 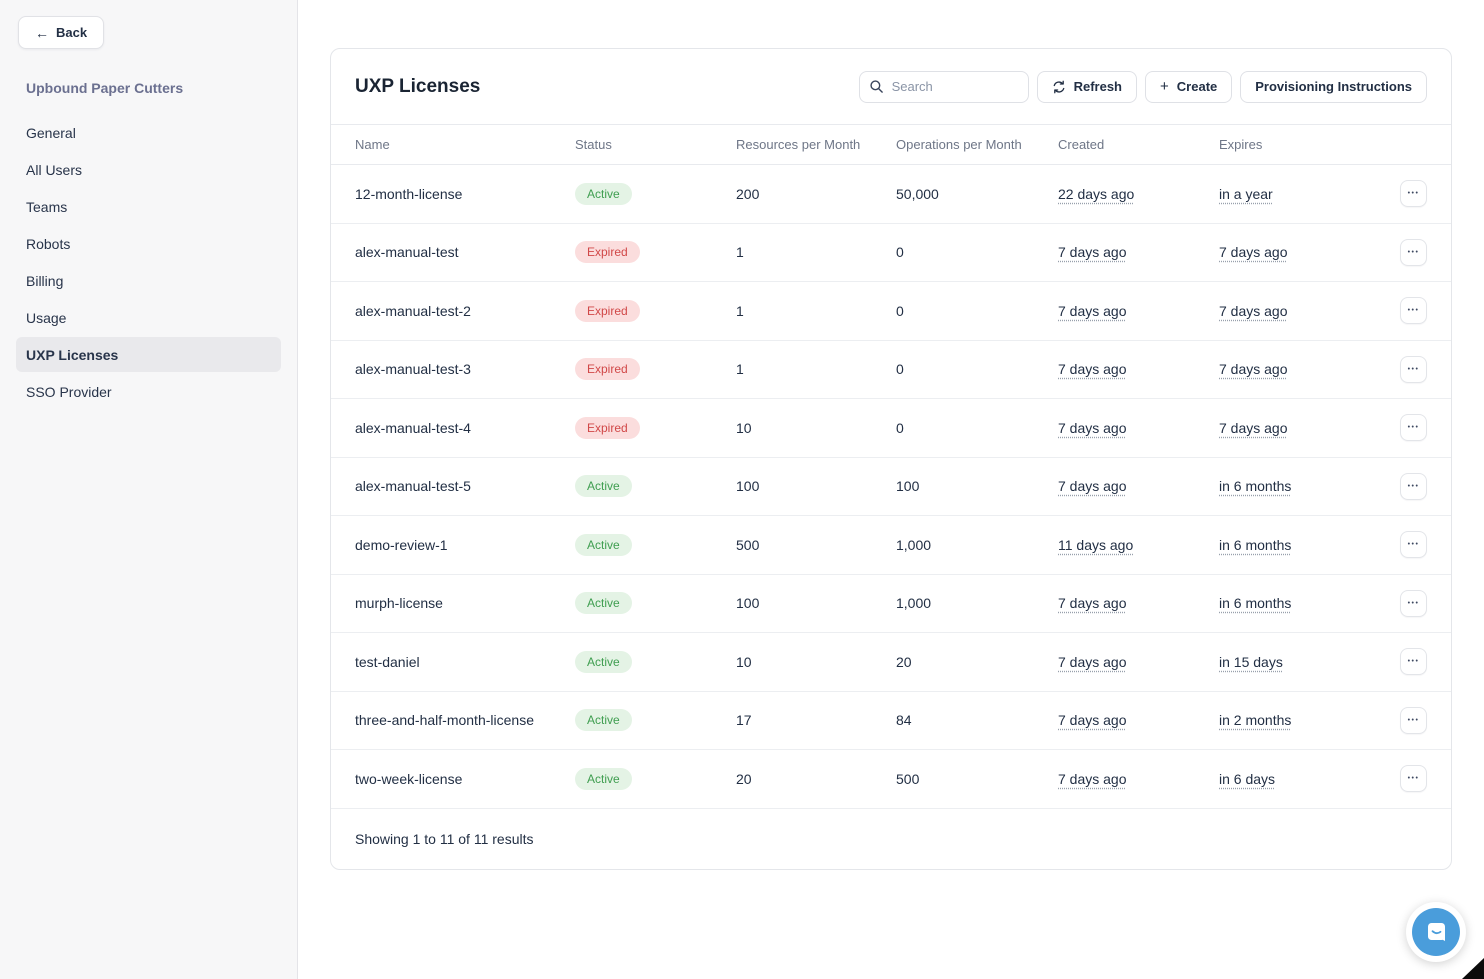 I want to click on created-value: 11 days ago, so click(x=1096, y=544).